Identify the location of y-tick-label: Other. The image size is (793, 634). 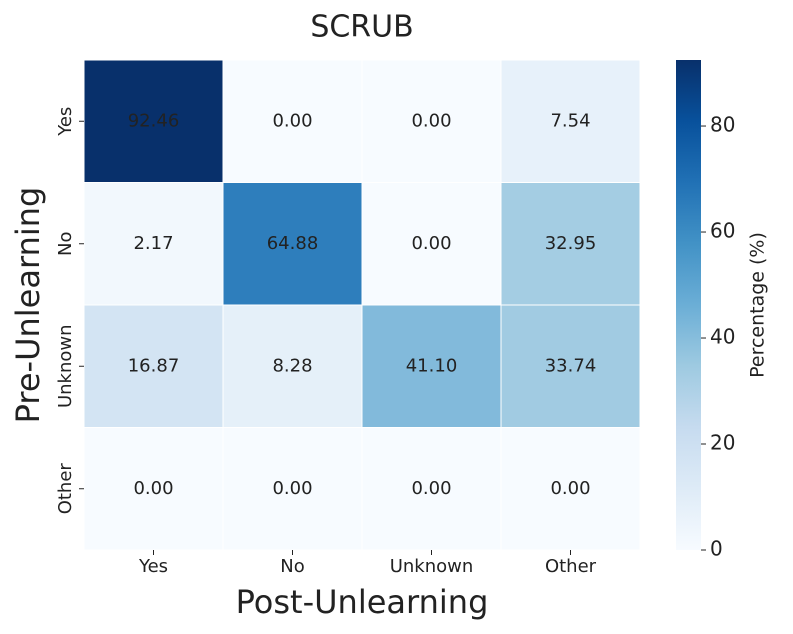
(65, 489).